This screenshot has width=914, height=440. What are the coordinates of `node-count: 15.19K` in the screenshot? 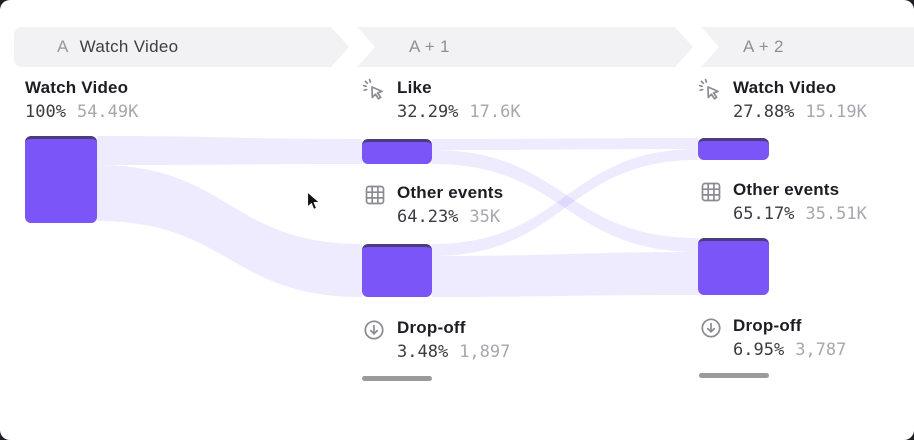 It's located at (836, 112).